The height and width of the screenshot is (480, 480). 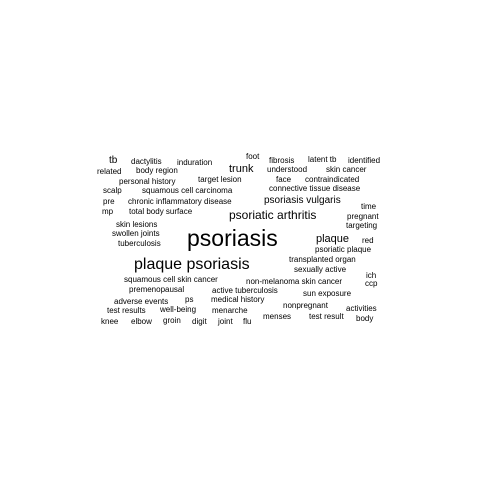 What do you see at coordinates (187, 190) in the screenshot?
I see `word-squamous-cell-carcinoma: squamous cell carcinoma` at bounding box center [187, 190].